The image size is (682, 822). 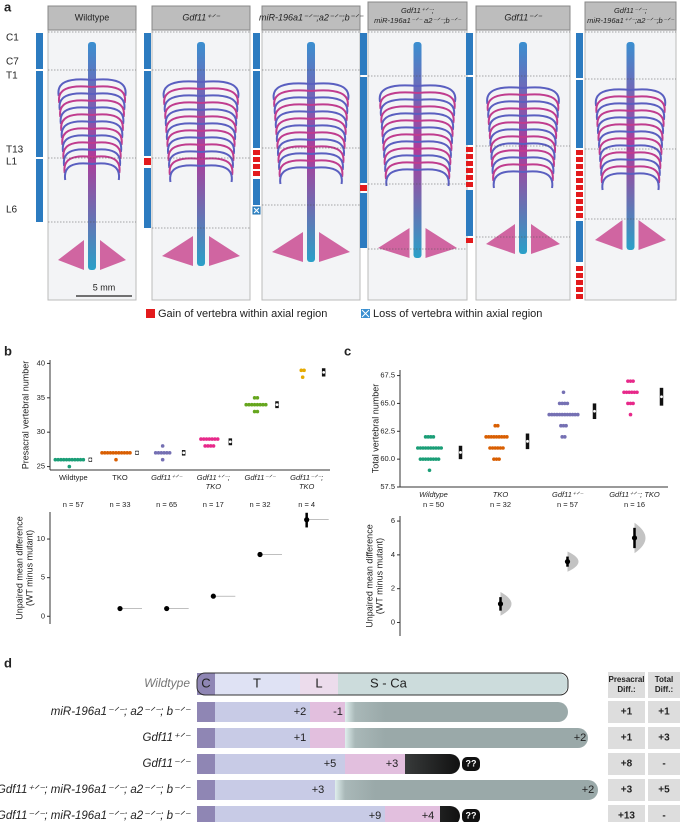 What do you see at coordinates (167, 764) in the screenshot?
I see `row-genotype: Gdf11⁻ᐟ⁻` at bounding box center [167, 764].